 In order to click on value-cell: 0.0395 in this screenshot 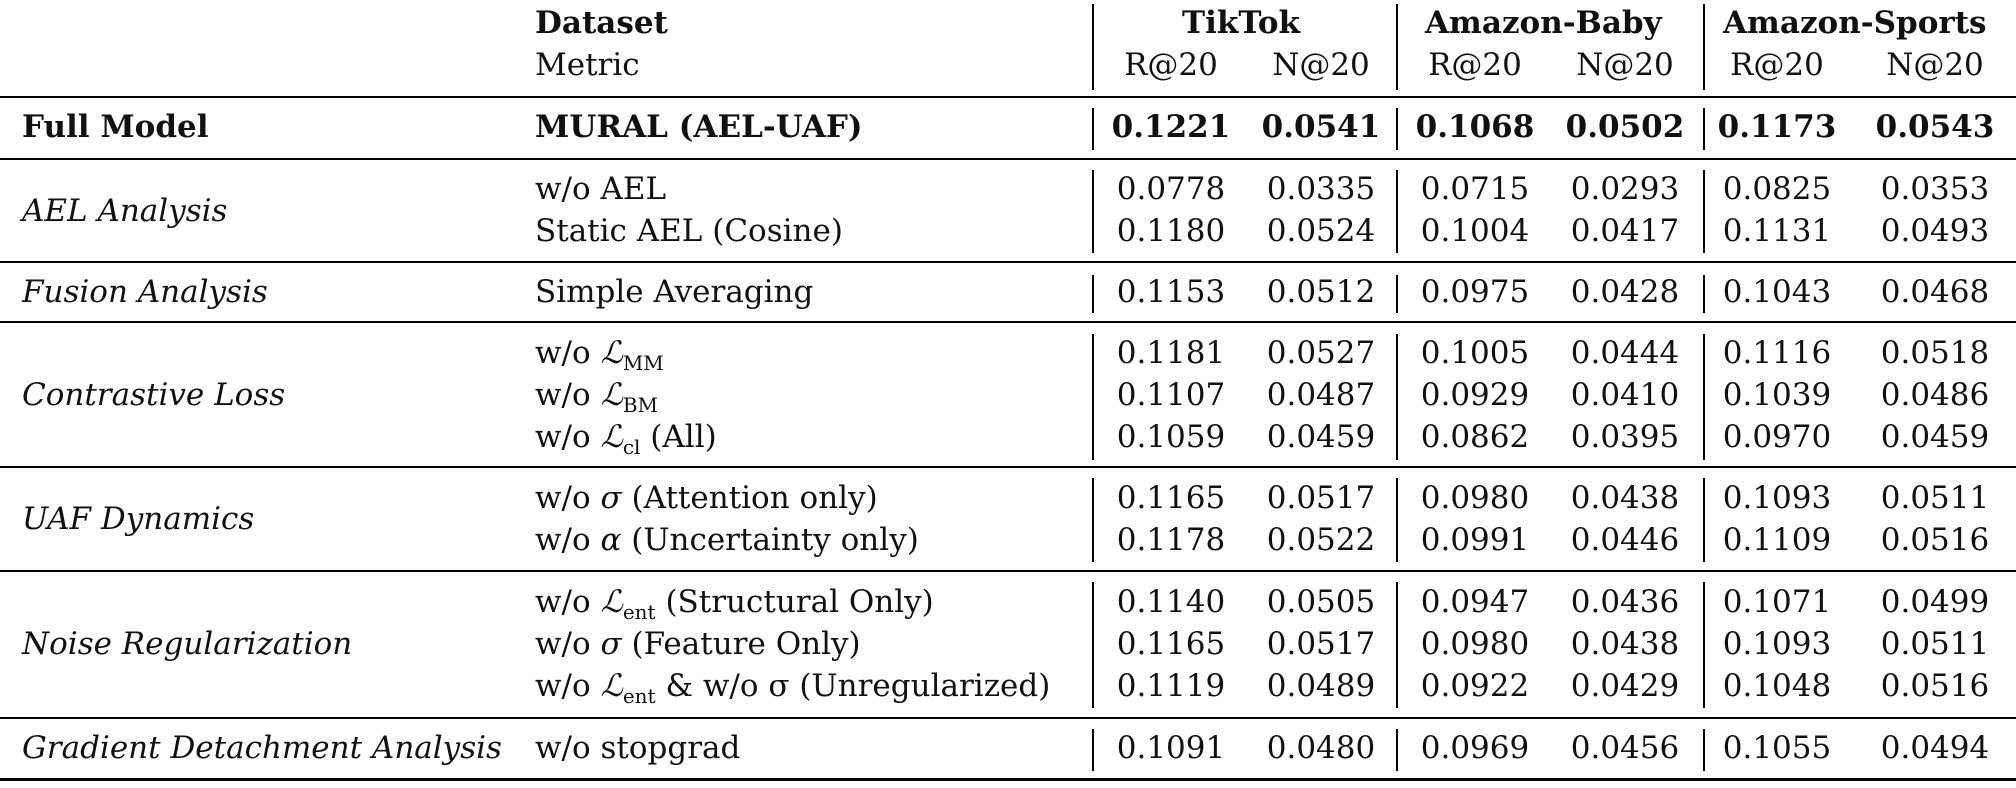, I will do `click(1625, 437)`.